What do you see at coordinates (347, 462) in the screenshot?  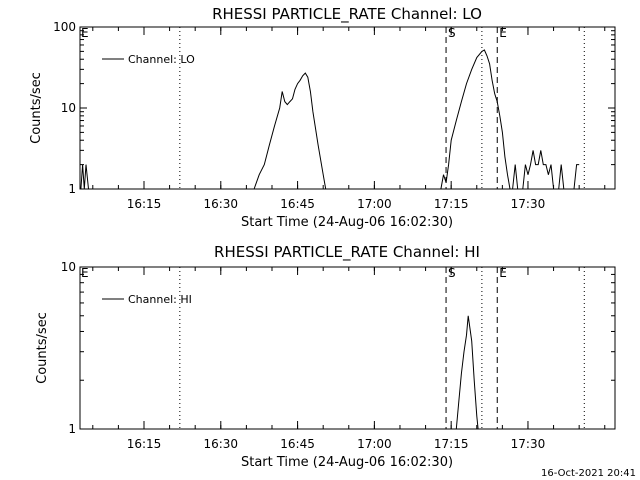 I see `panel-hi-xlabel: Start Time (24-Aug-06 16:02:30)` at bounding box center [347, 462].